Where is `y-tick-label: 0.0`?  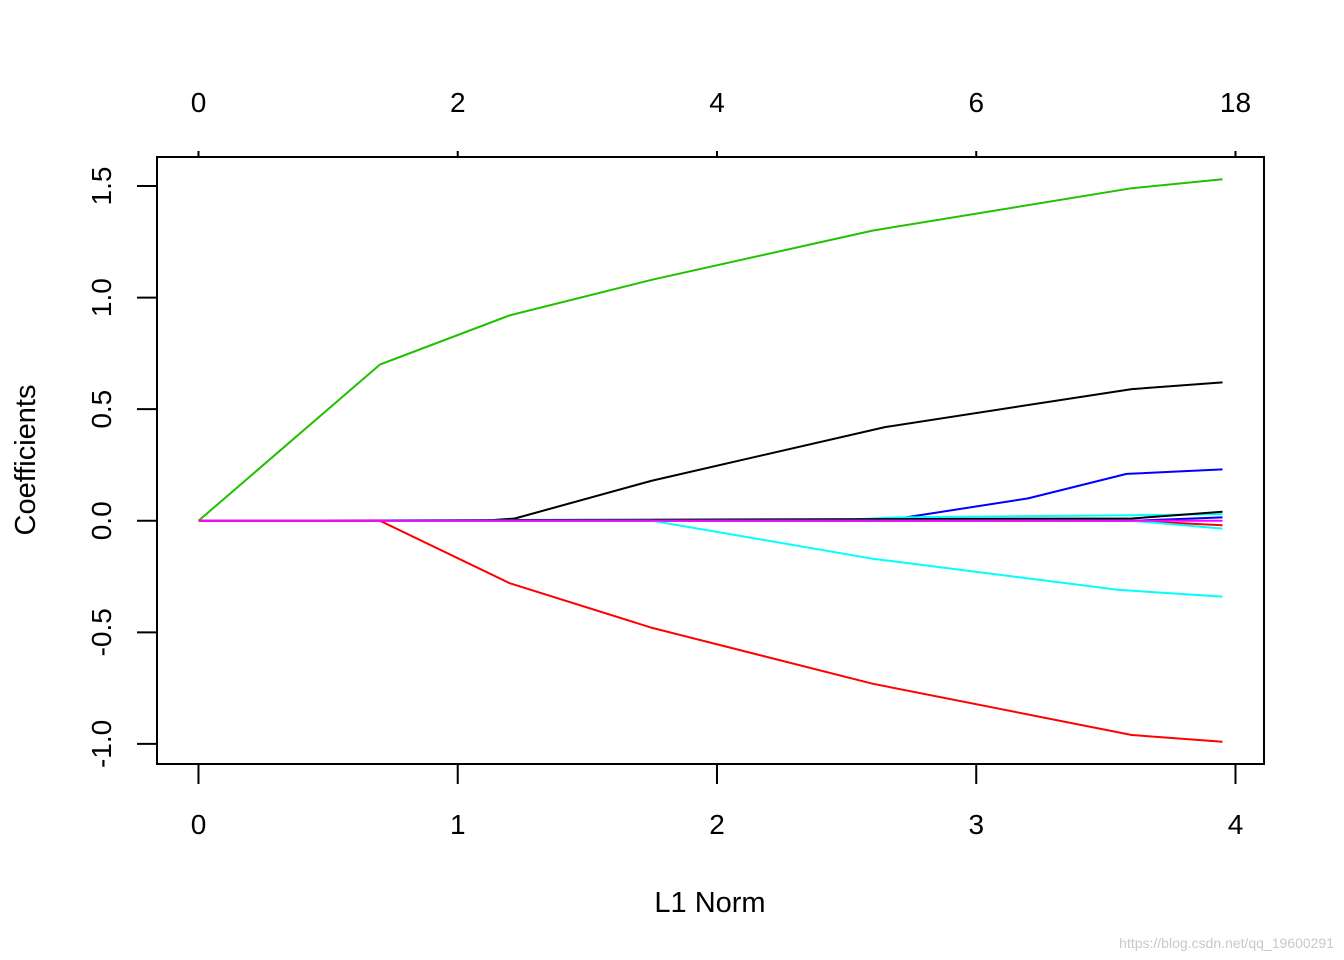 y-tick-label: 0.0 is located at coordinates (101, 520).